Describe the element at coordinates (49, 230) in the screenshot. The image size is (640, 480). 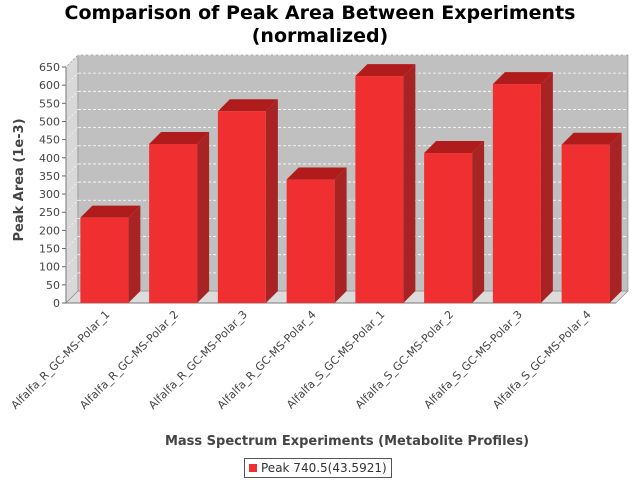
I see `y-tick-label: 200` at that location.